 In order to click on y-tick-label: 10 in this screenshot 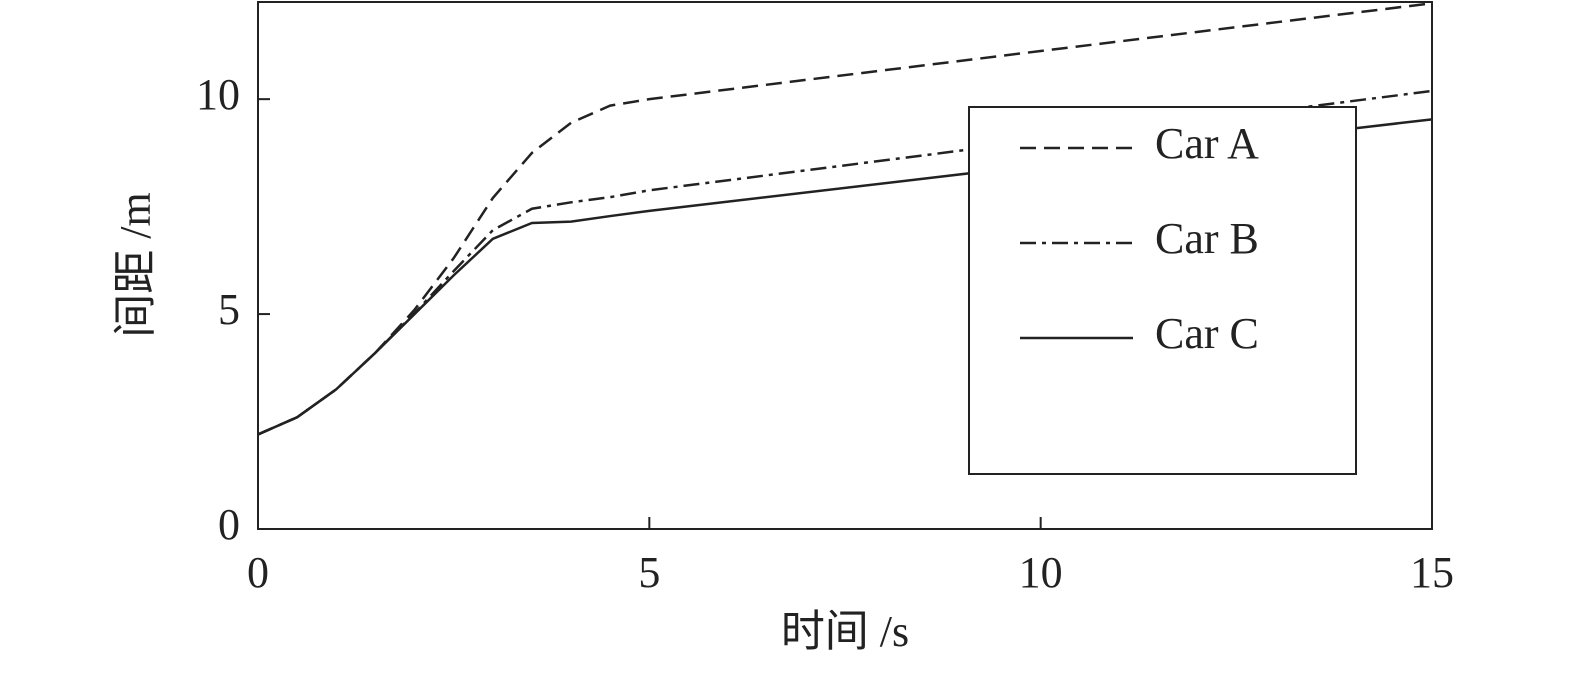, I will do `click(218, 94)`.